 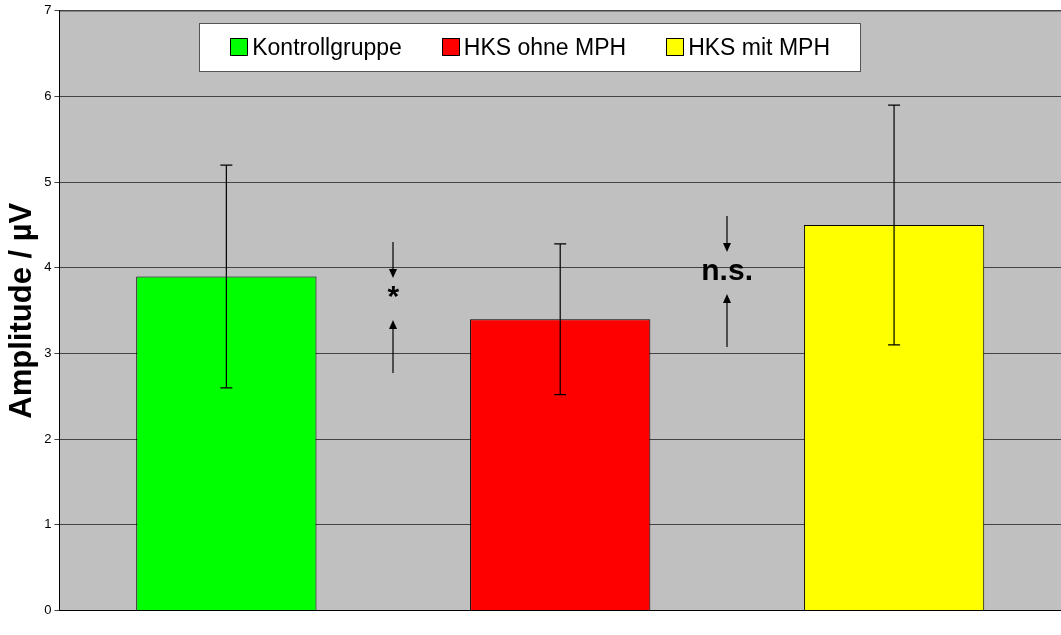 I want to click on annotation: *, so click(x=393, y=296).